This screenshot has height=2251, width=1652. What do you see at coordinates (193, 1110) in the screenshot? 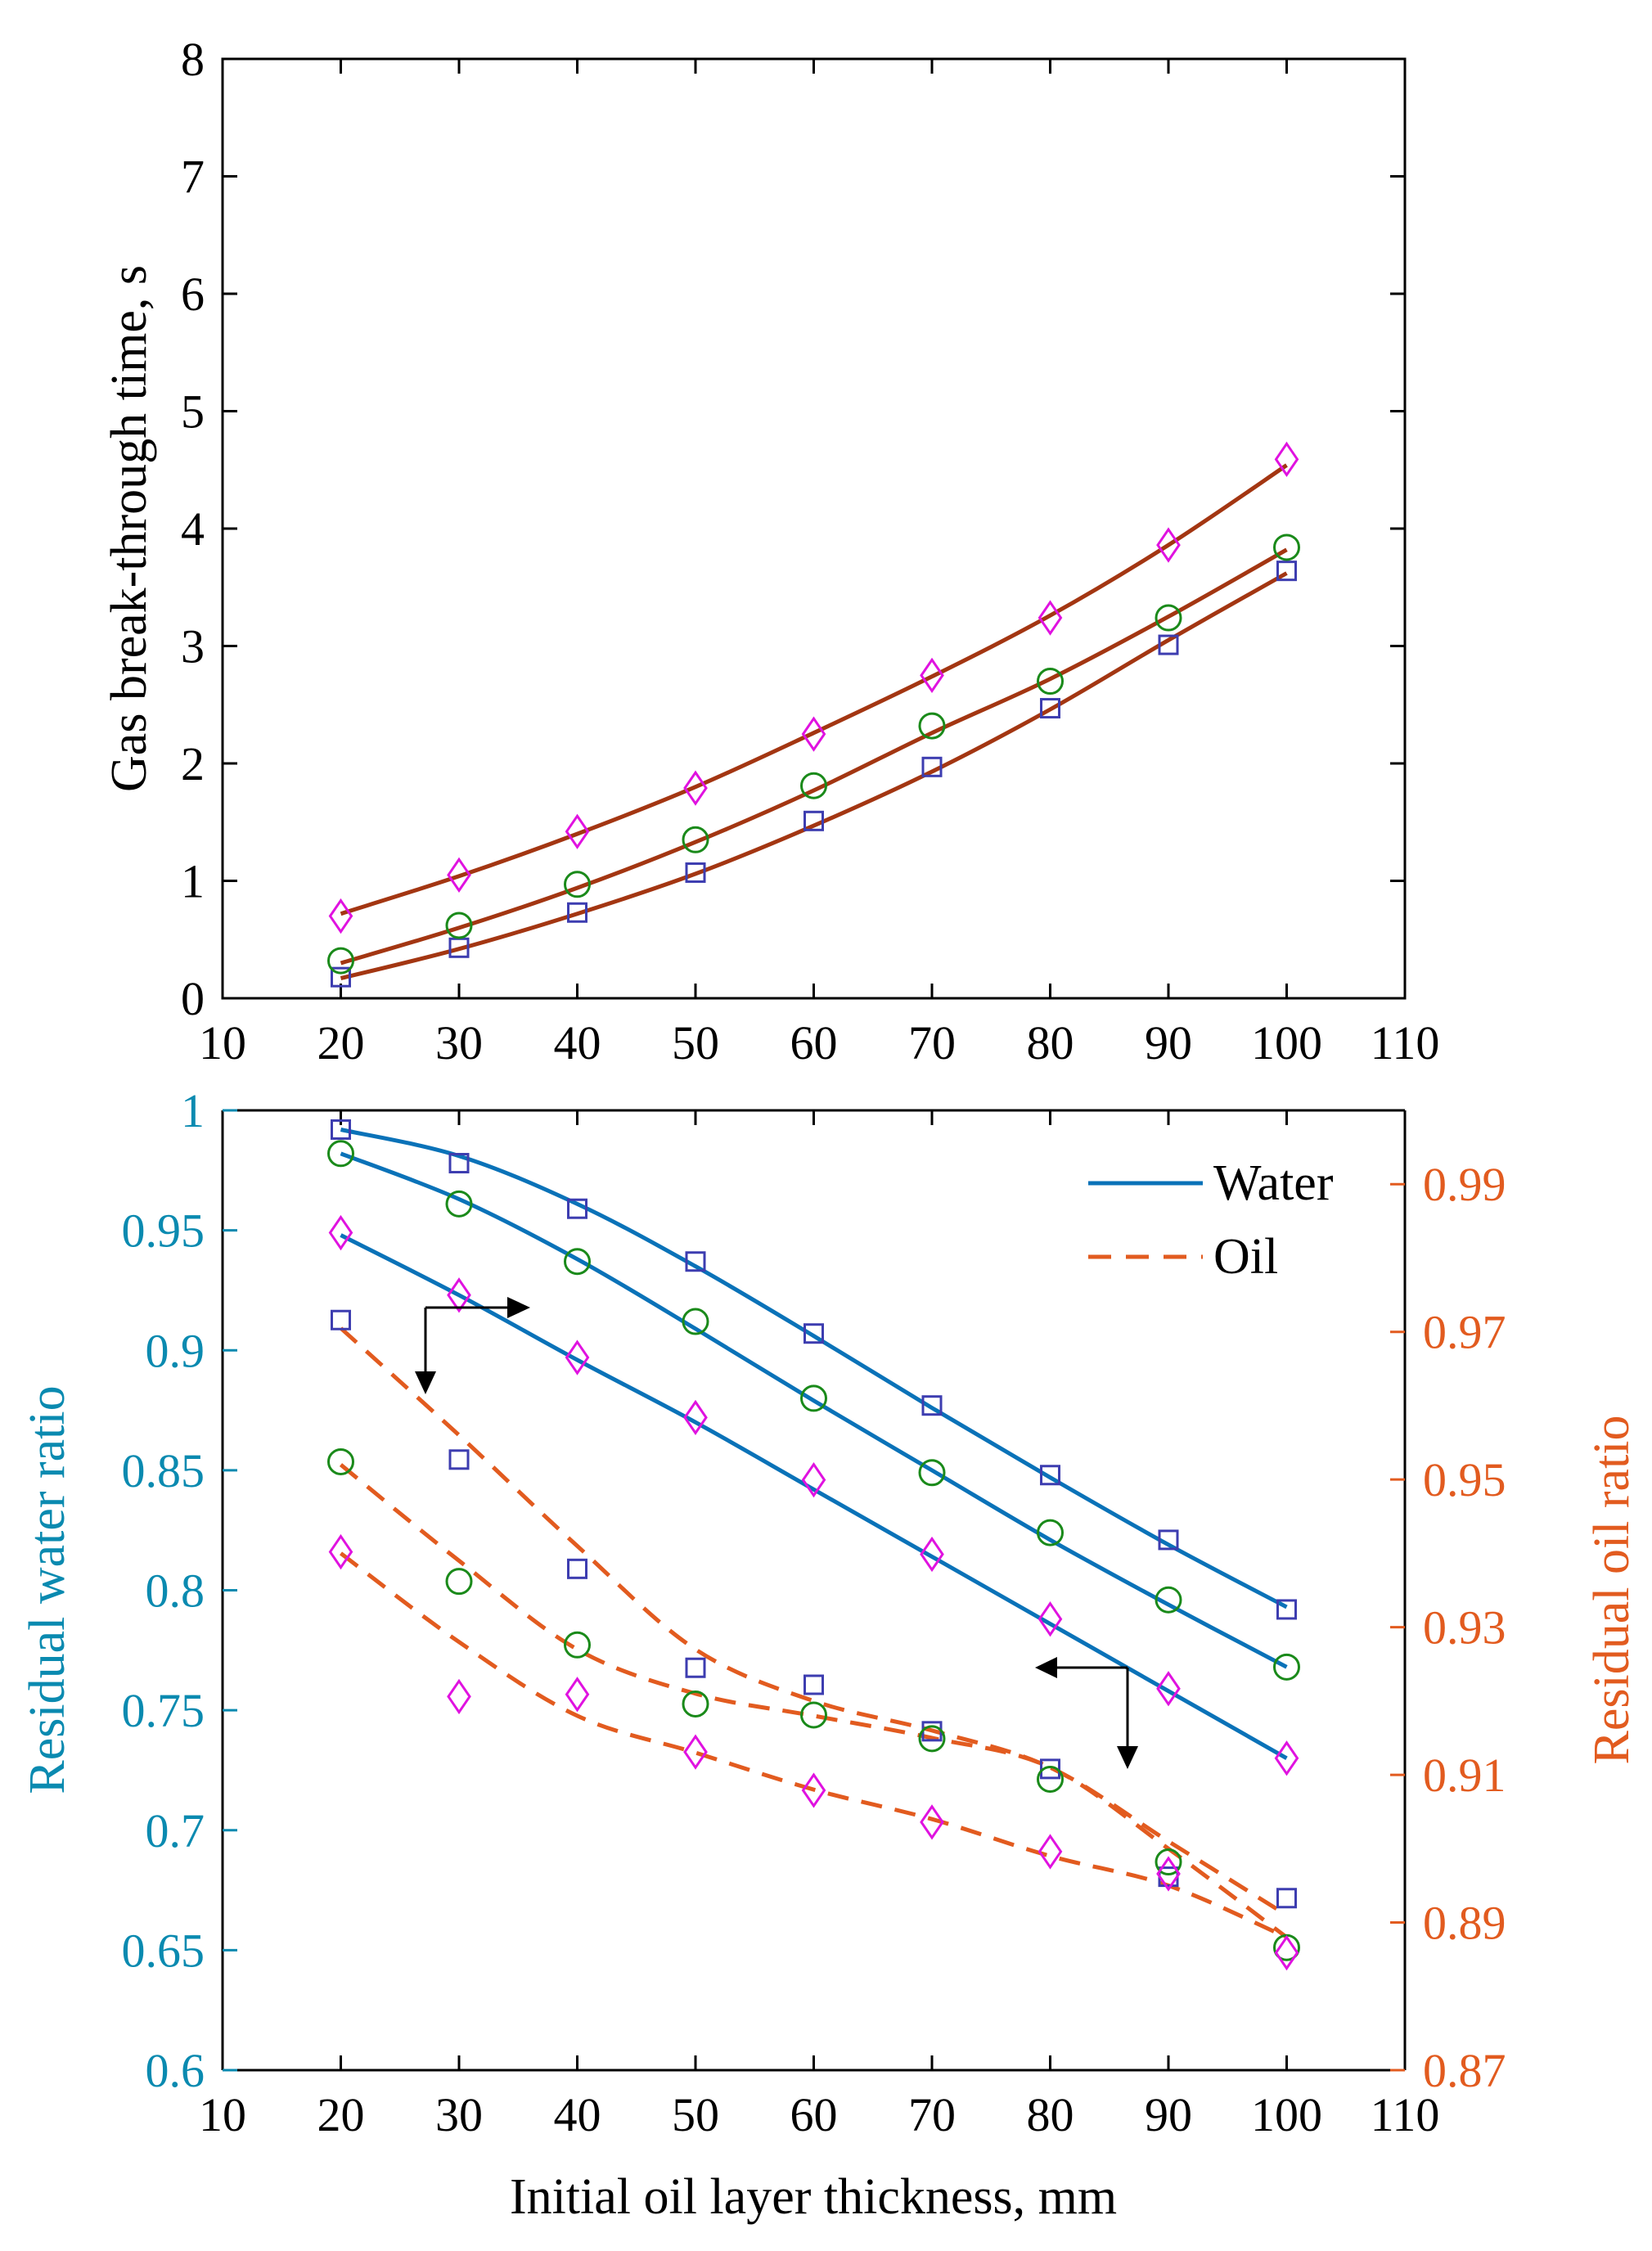
I see `bottom-y-tick-label: 1` at bounding box center [193, 1110].